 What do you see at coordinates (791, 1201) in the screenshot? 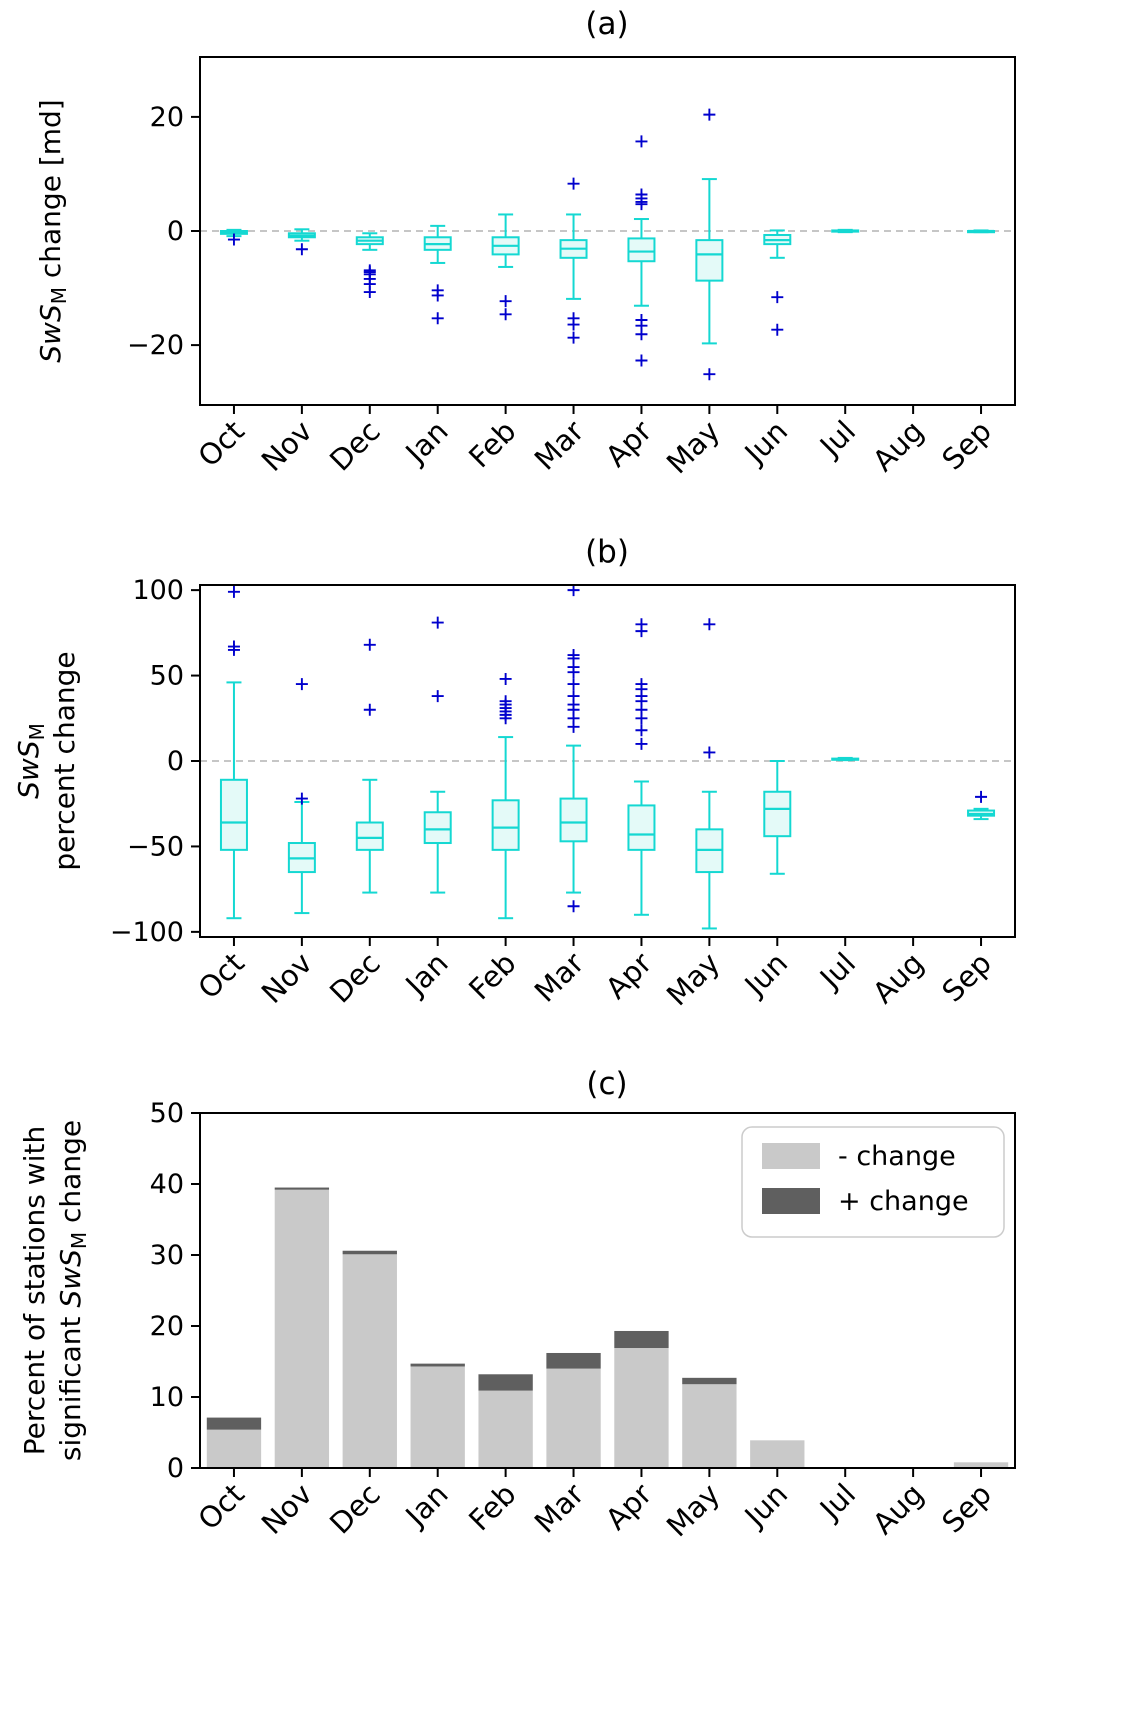
I see `legend-swatch-plus-change` at bounding box center [791, 1201].